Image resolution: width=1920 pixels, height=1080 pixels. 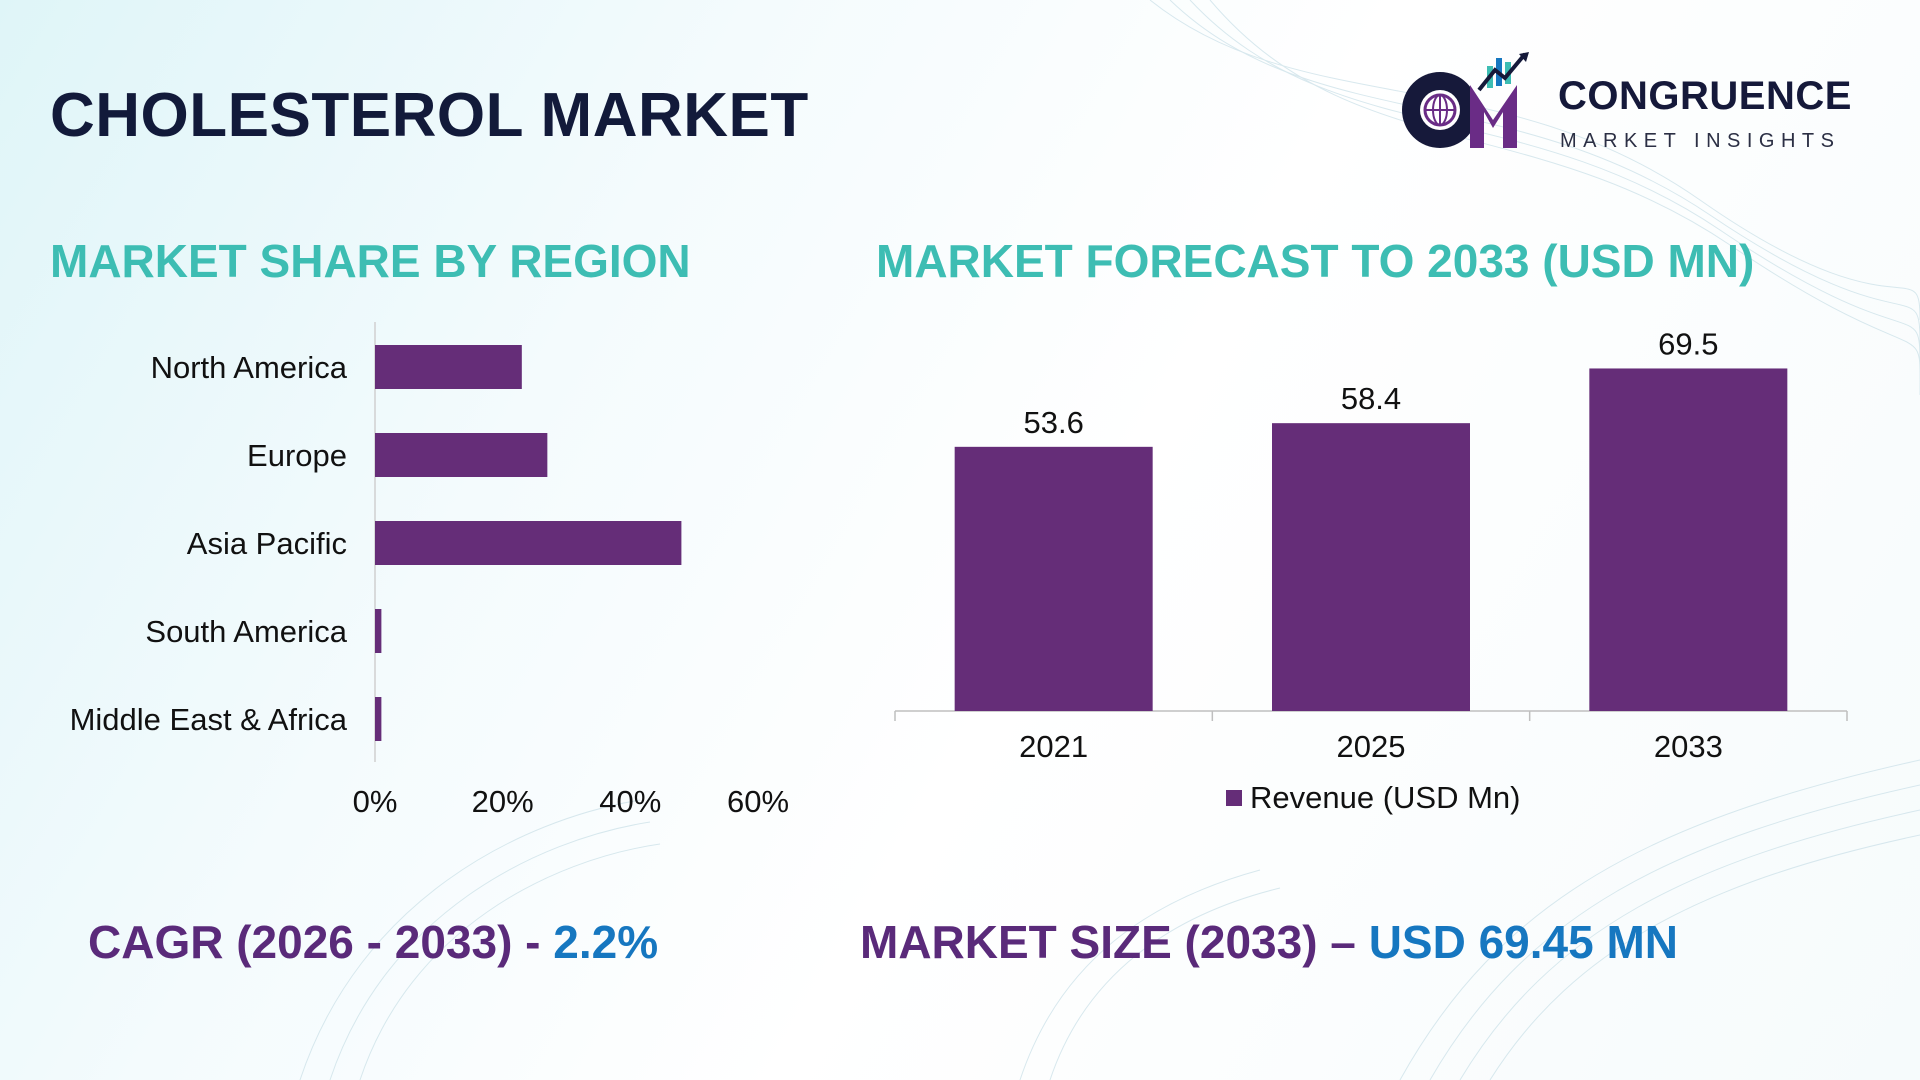 I want to click on legend-label: Revenue (USD Mn), so click(x=1385, y=797).